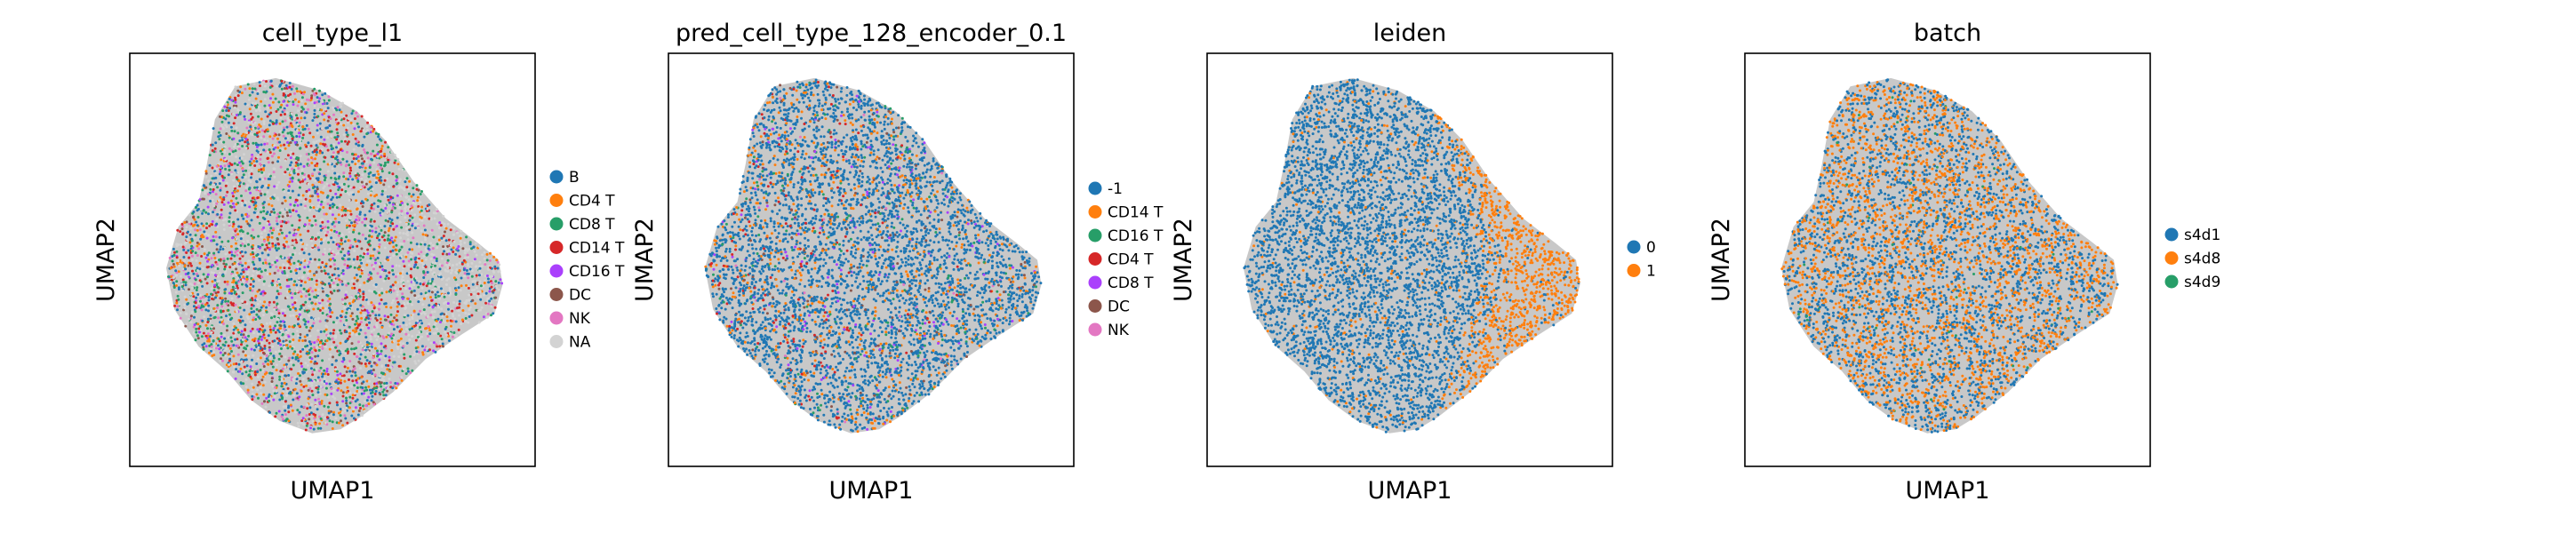 Image resolution: width=2576 pixels, height=533 pixels. Describe the element at coordinates (332, 33) in the screenshot. I see `panel-title: cell_type_l1` at that location.